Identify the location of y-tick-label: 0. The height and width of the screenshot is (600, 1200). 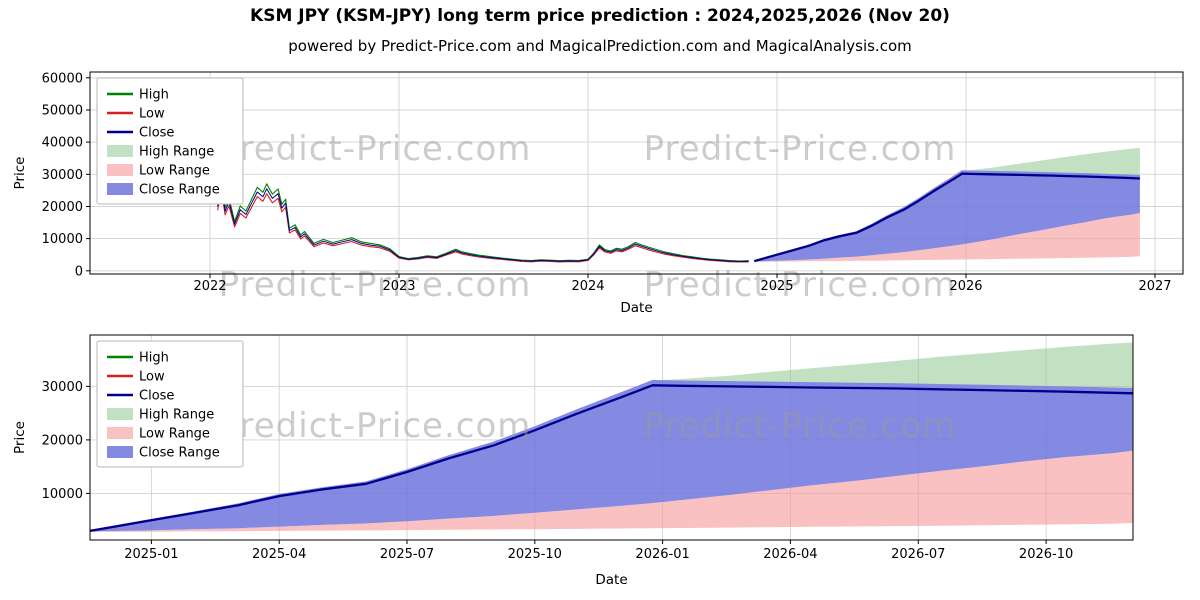
(79, 271).